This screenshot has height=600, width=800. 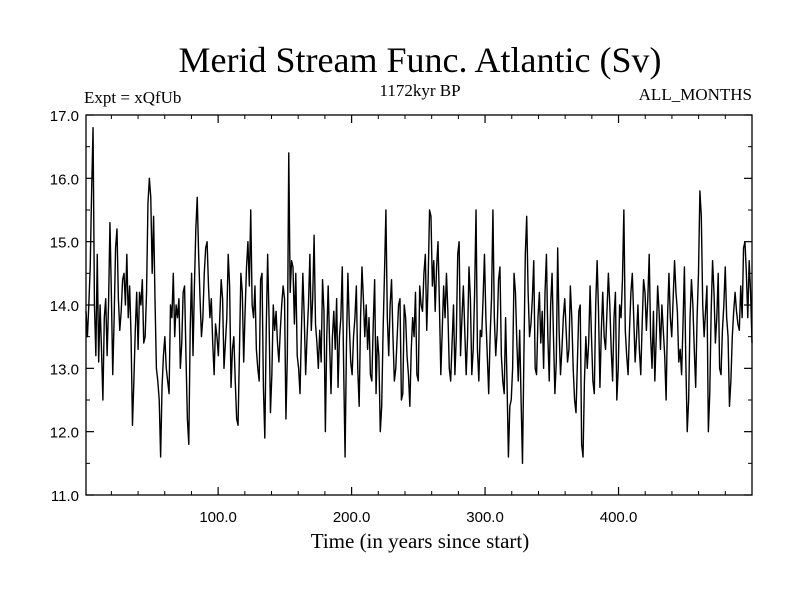 I want to click on x-axis-label: Time (in years since start), so click(x=420, y=541).